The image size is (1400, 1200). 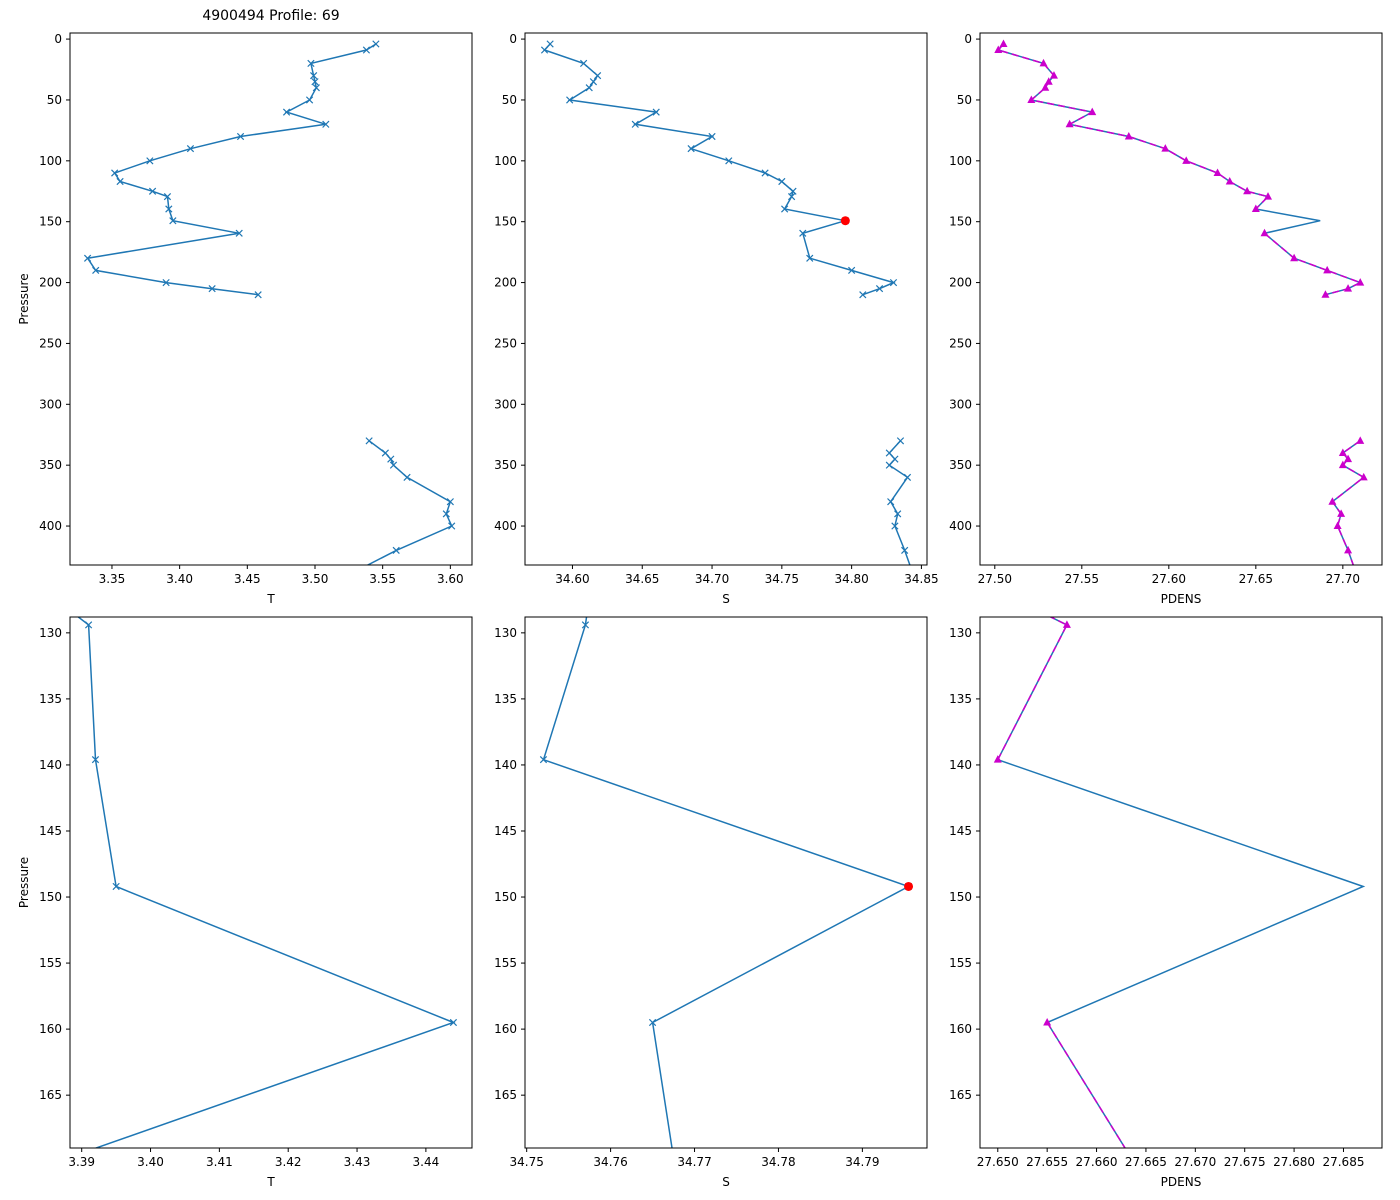 What do you see at coordinates (270, 1182) in the screenshot?
I see `x-axis-label: T` at bounding box center [270, 1182].